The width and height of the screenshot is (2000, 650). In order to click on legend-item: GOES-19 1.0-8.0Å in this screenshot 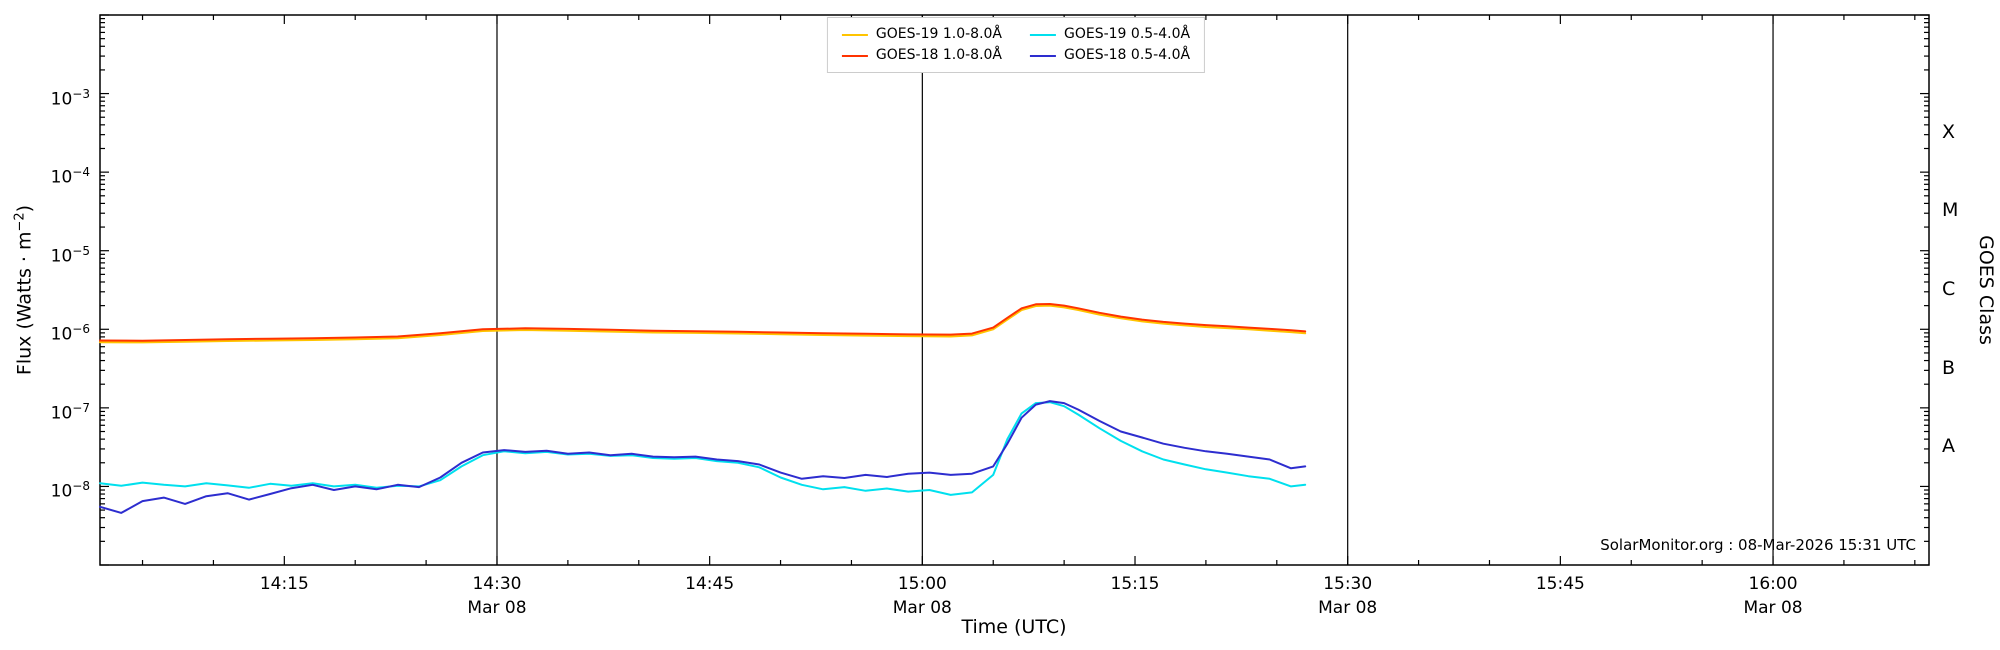, I will do `click(921, 34)`.